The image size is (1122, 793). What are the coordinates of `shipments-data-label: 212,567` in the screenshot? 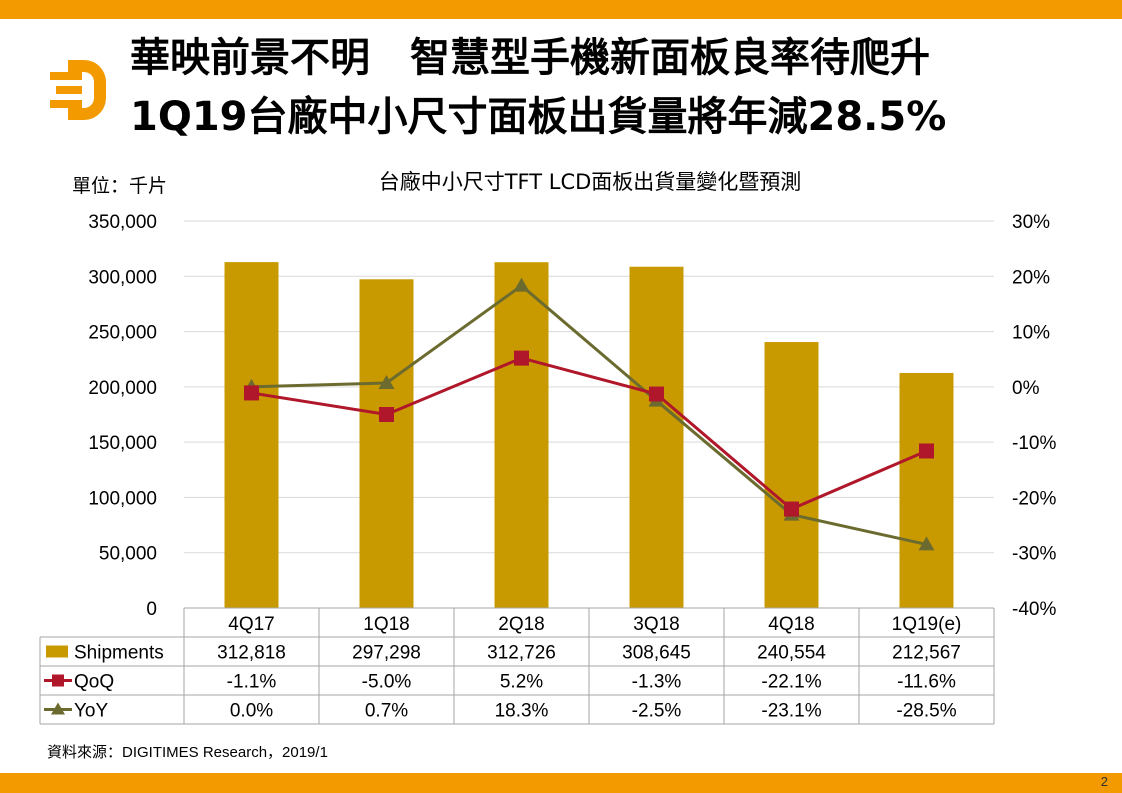 It's located at (926, 653).